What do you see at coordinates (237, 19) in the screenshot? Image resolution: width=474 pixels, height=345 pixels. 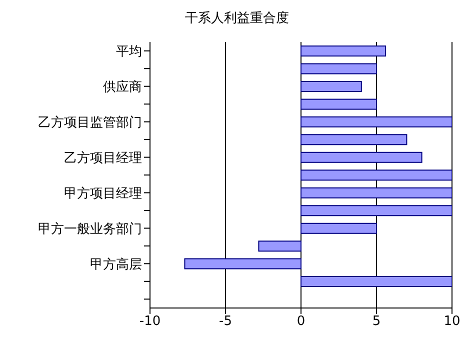 I see `chart-title: 干系人利益重合度` at bounding box center [237, 19].